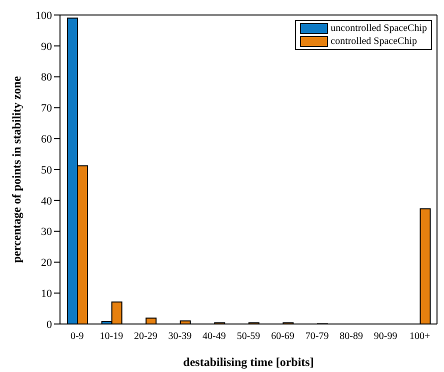 This screenshot has height=372, width=444. What do you see at coordinates (248, 336) in the screenshot?
I see `x-tick-label: 50-59` at bounding box center [248, 336].